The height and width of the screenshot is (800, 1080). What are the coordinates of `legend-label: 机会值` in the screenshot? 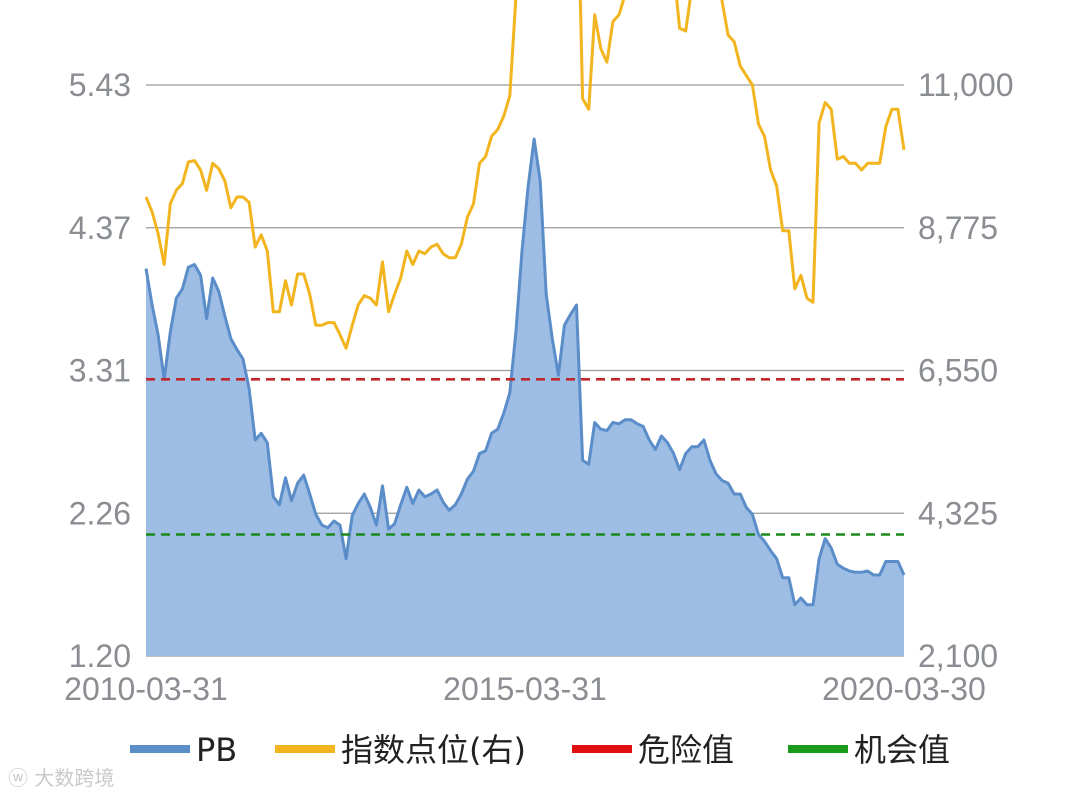 It's located at (902, 750).